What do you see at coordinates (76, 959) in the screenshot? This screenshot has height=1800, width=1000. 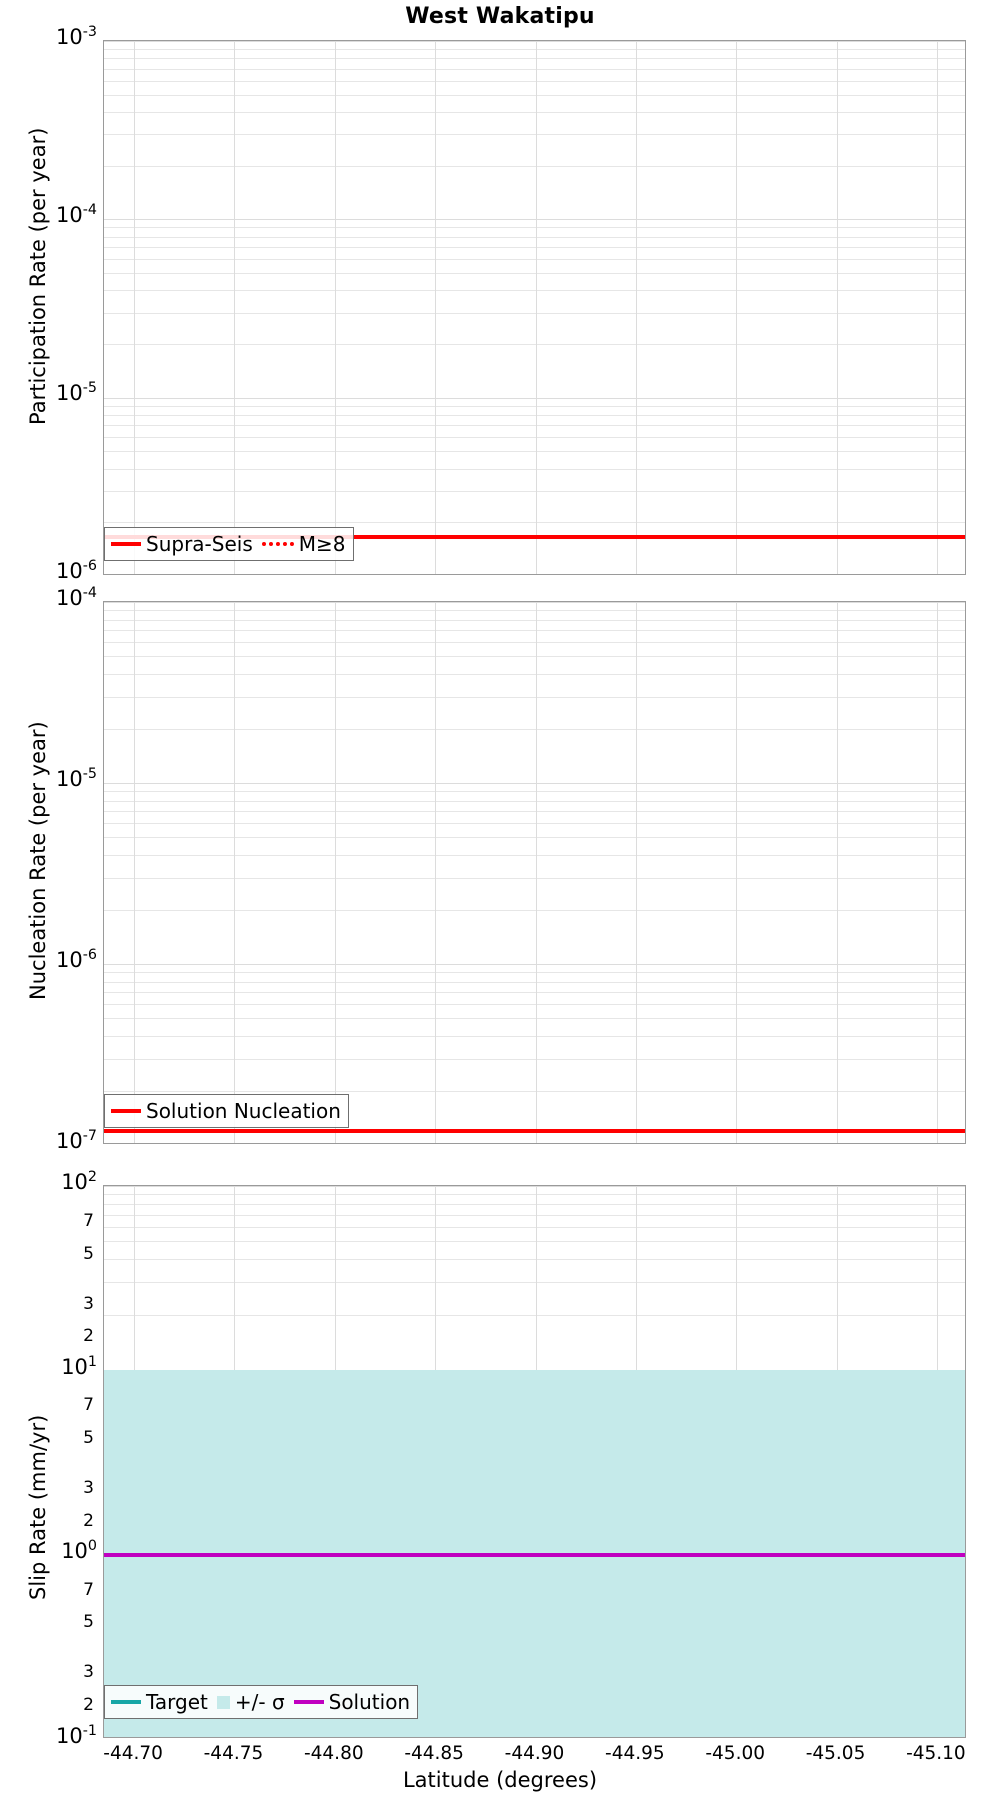 I see `ytick-p2-2: 10⁻⁶` at bounding box center [76, 959].